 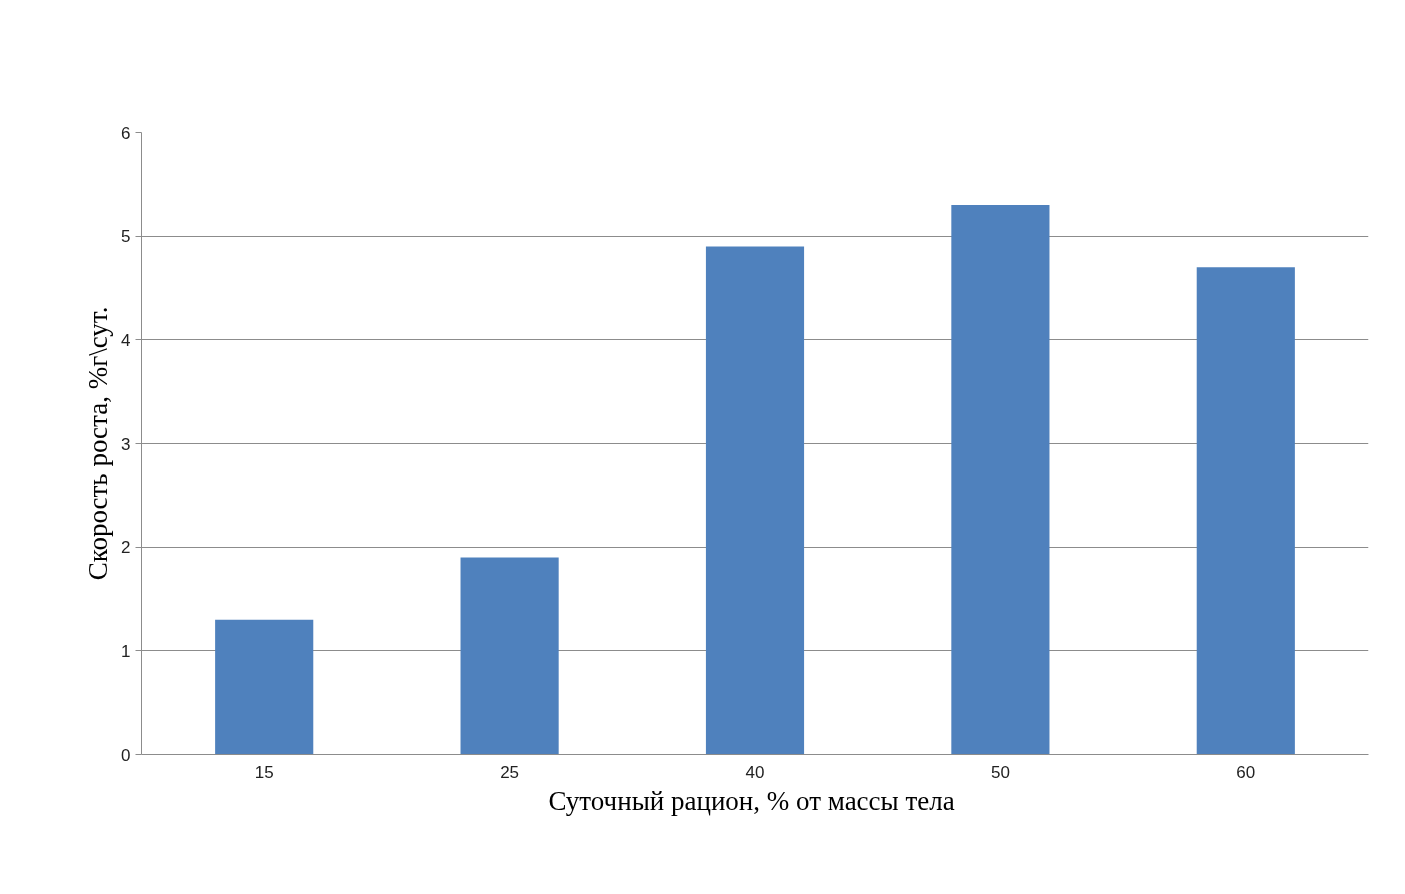 What do you see at coordinates (126, 548) in the screenshot?
I see `y-tick-label: 2` at bounding box center [126, 548].